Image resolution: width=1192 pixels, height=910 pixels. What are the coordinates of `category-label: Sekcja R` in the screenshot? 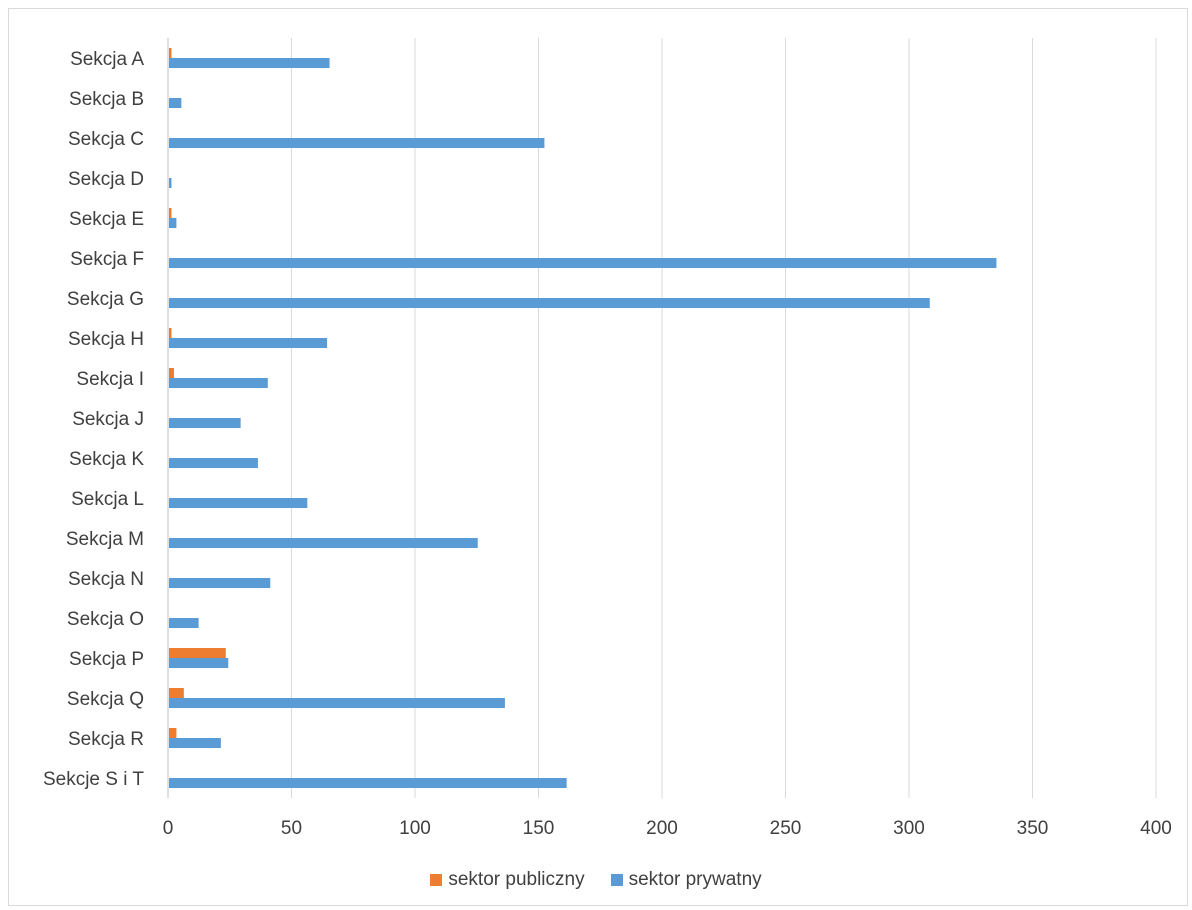 It's located at (106, 739).